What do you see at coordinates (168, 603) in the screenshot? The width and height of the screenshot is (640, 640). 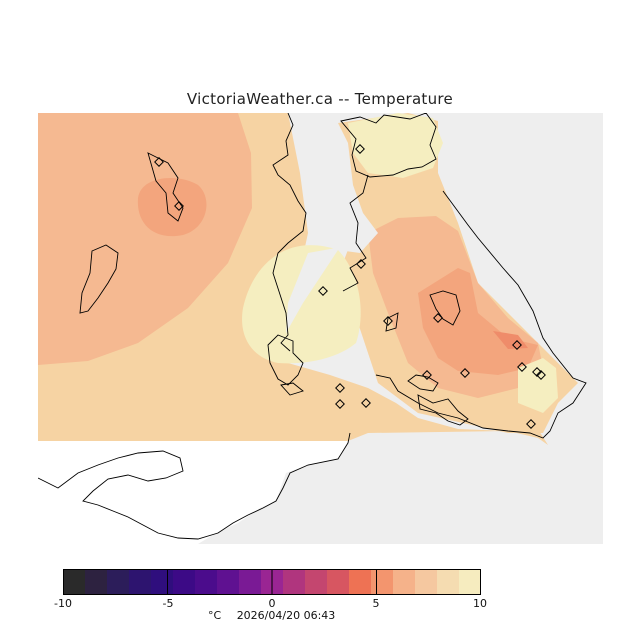 I see `colorbar-tick: -5` at bounding box center [168, 603].